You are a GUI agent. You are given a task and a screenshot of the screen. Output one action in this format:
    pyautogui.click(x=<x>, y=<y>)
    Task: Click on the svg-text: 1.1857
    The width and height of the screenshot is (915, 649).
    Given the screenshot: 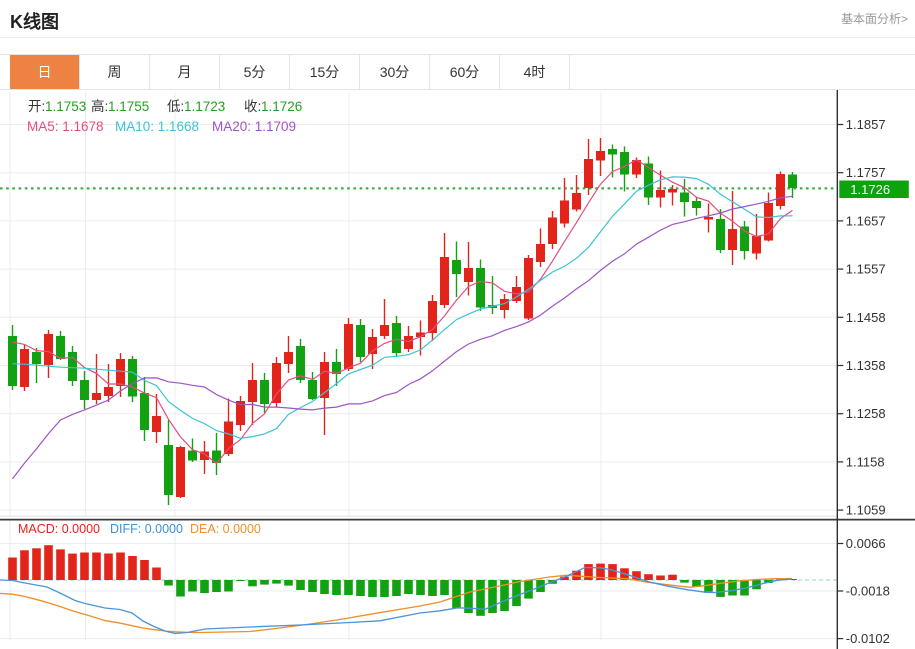 What is the action you would take?
    pyautogui.click(x=866, y=124)
    